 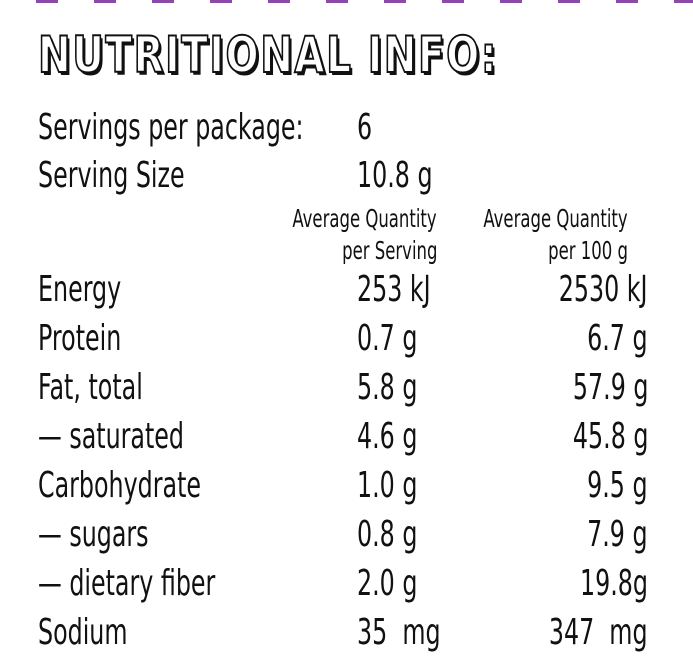 I want to click on nutrient-label: — saturated, so click(x=111, y=436).